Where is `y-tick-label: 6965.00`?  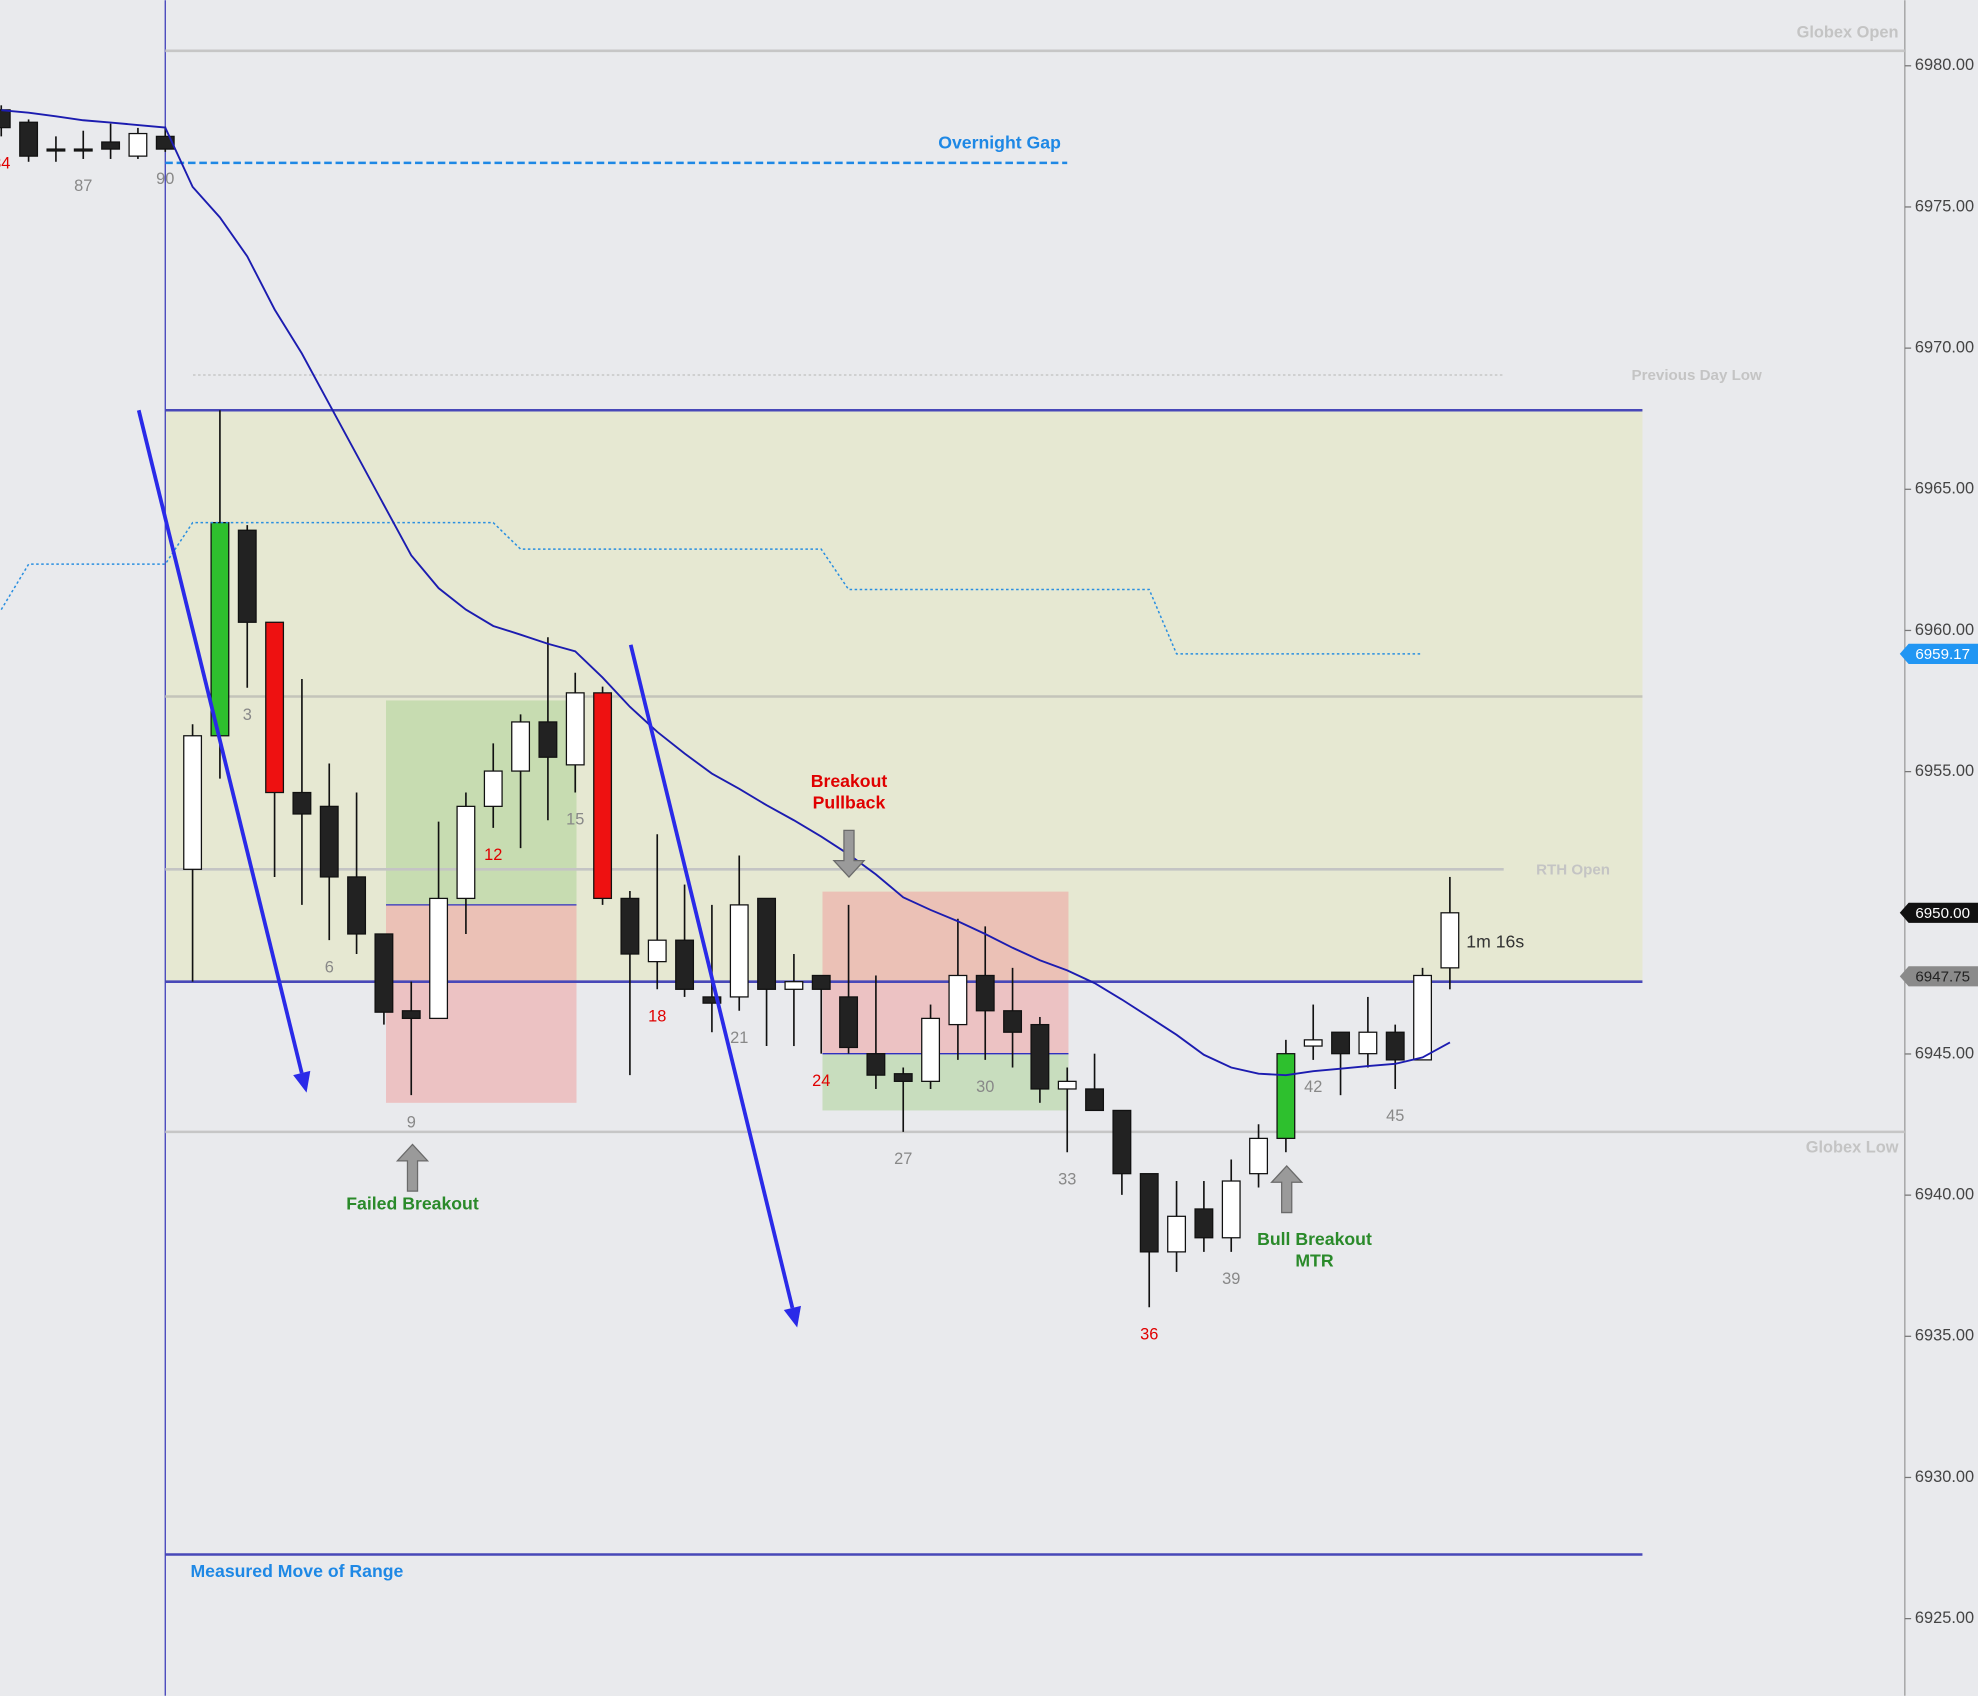 y-tick-label: 6965.00 is located at coordinates (1944, 489).